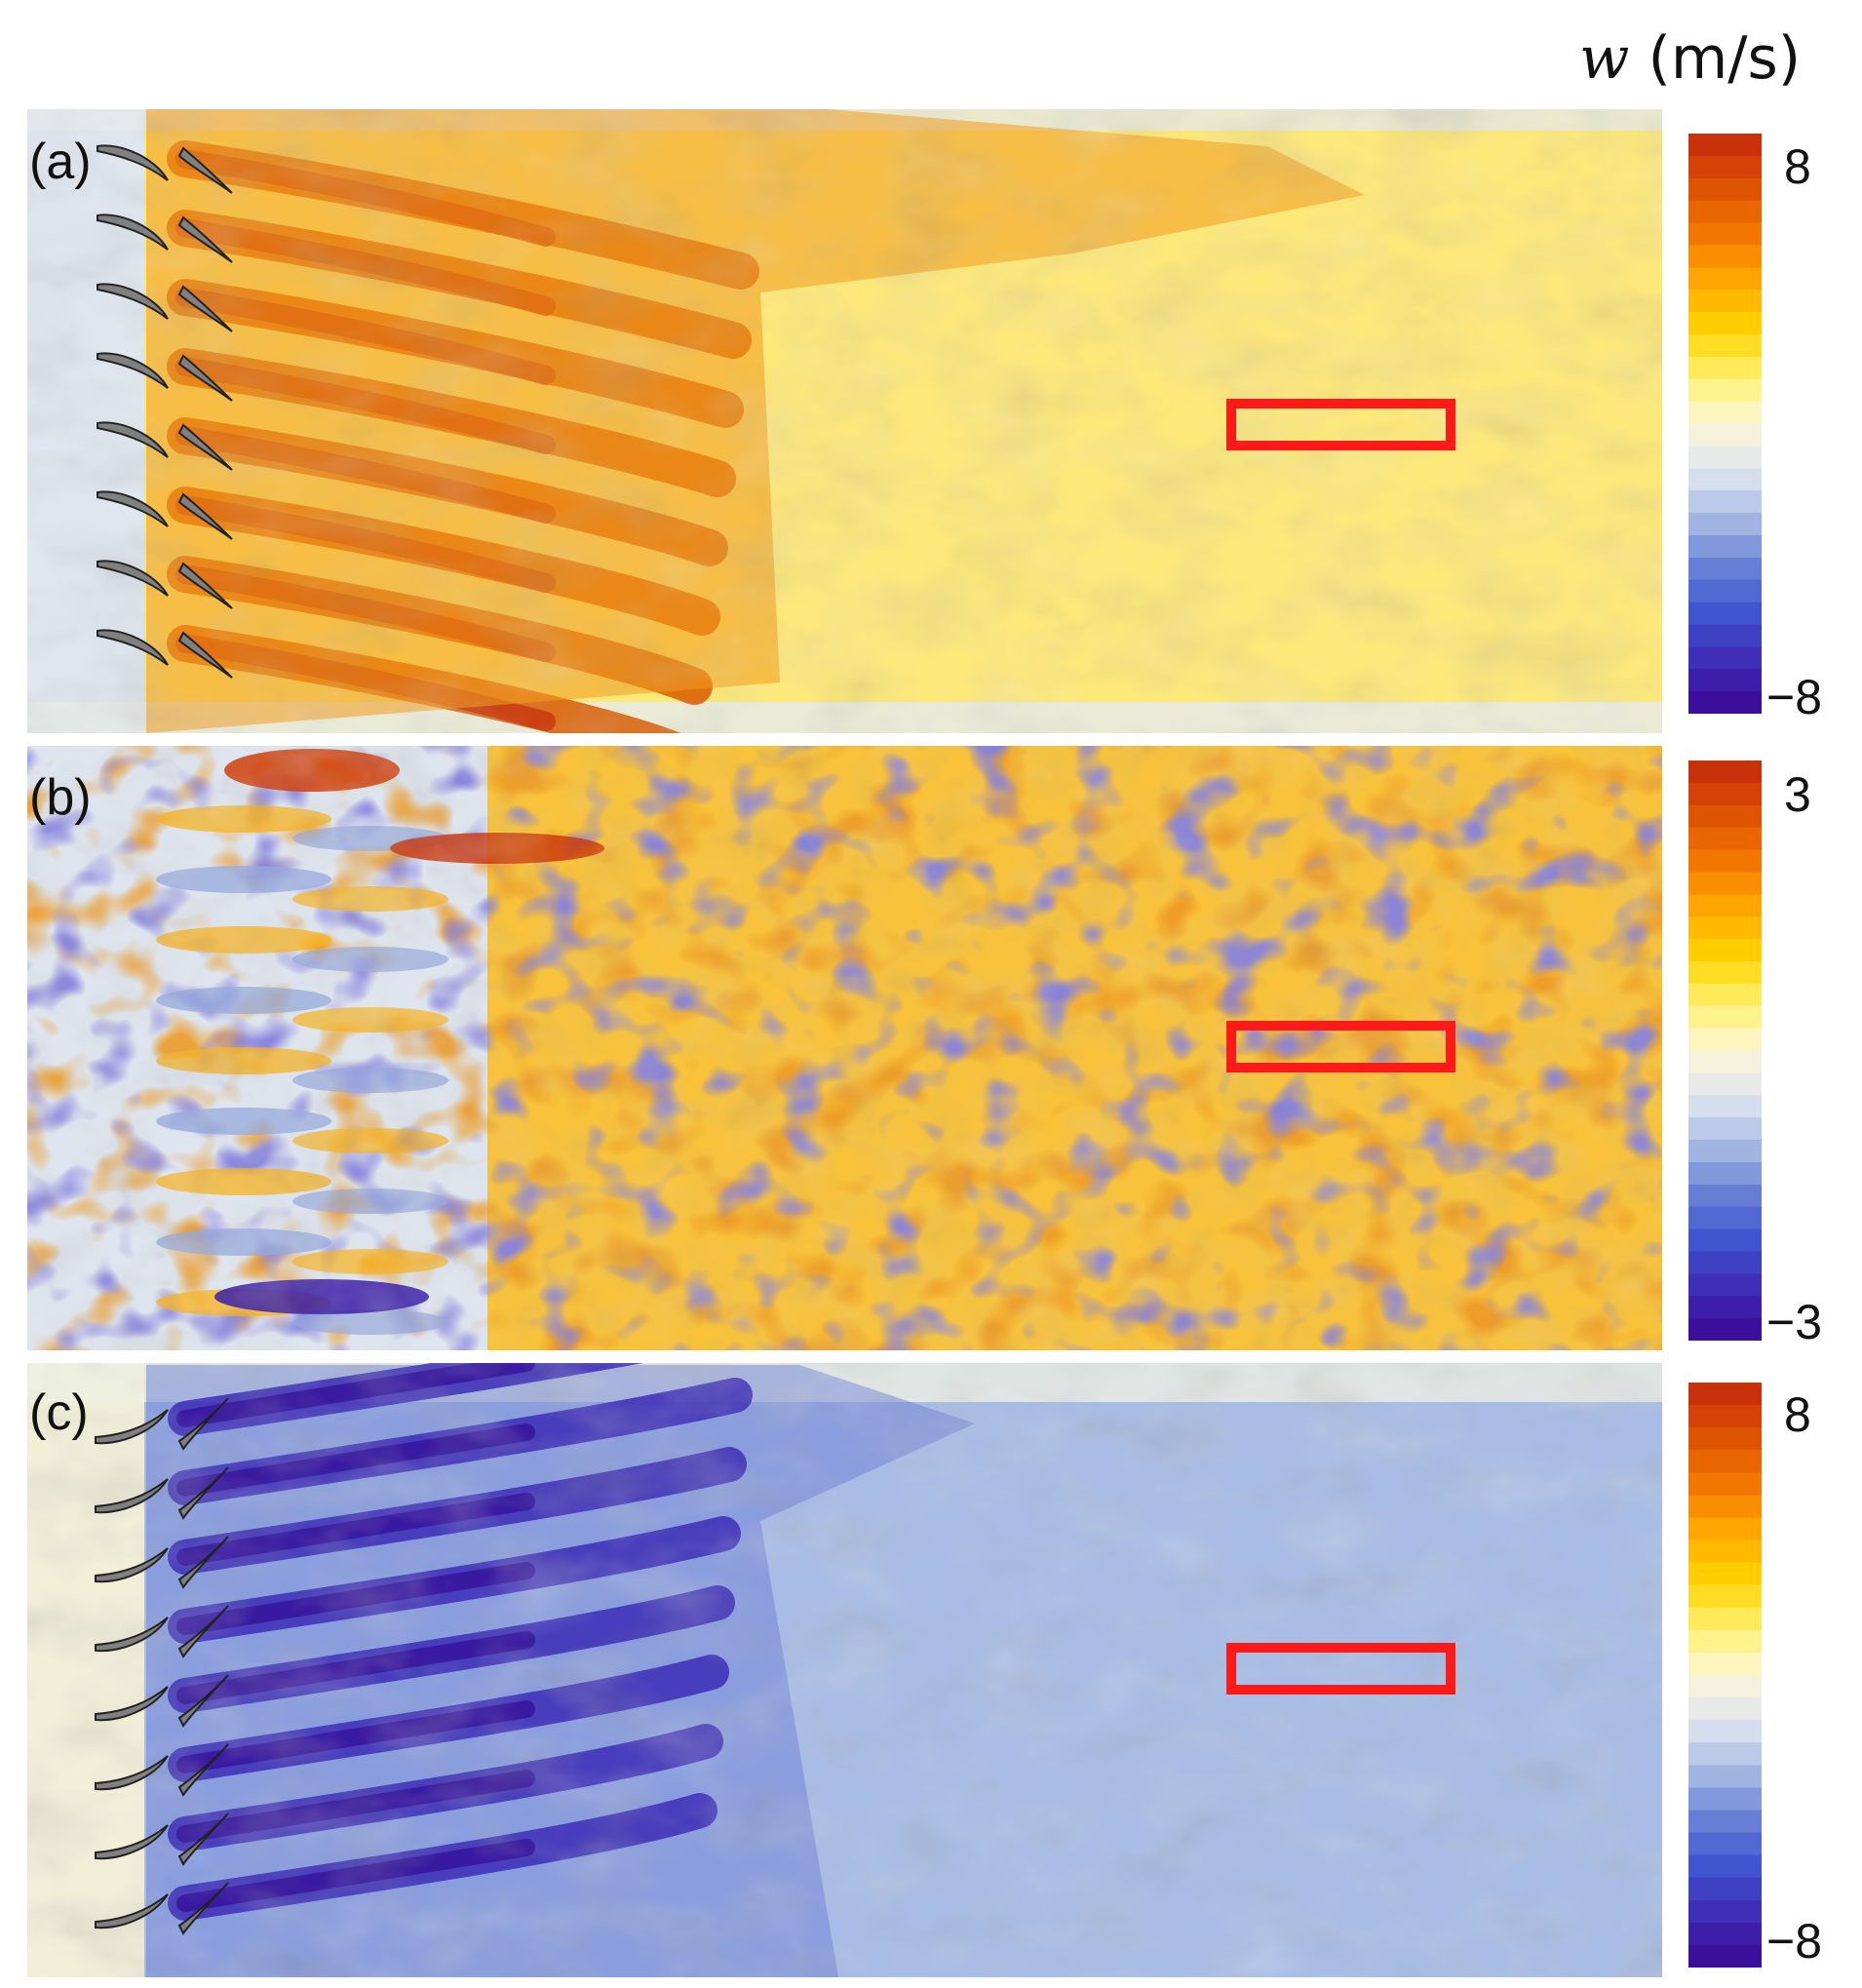 The width and height of the screenshot is (1862, 1988). I want to click on panel-b-highlight-box, so click(1340, 1046).